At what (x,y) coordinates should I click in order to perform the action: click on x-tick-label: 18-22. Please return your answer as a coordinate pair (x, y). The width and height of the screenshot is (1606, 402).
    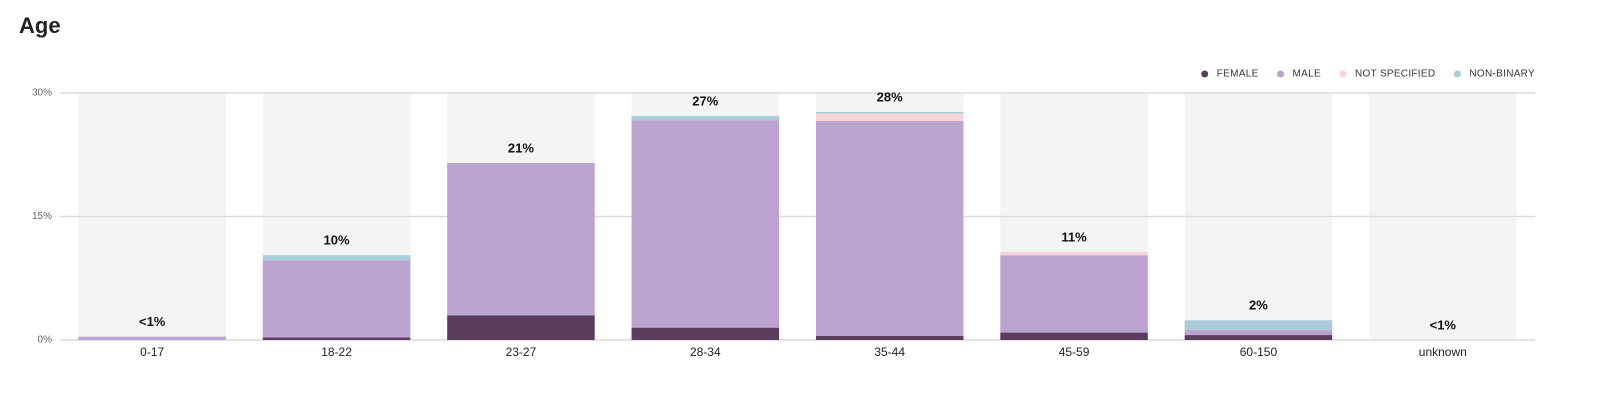
    Looking at the image, I should click on (336, 352).